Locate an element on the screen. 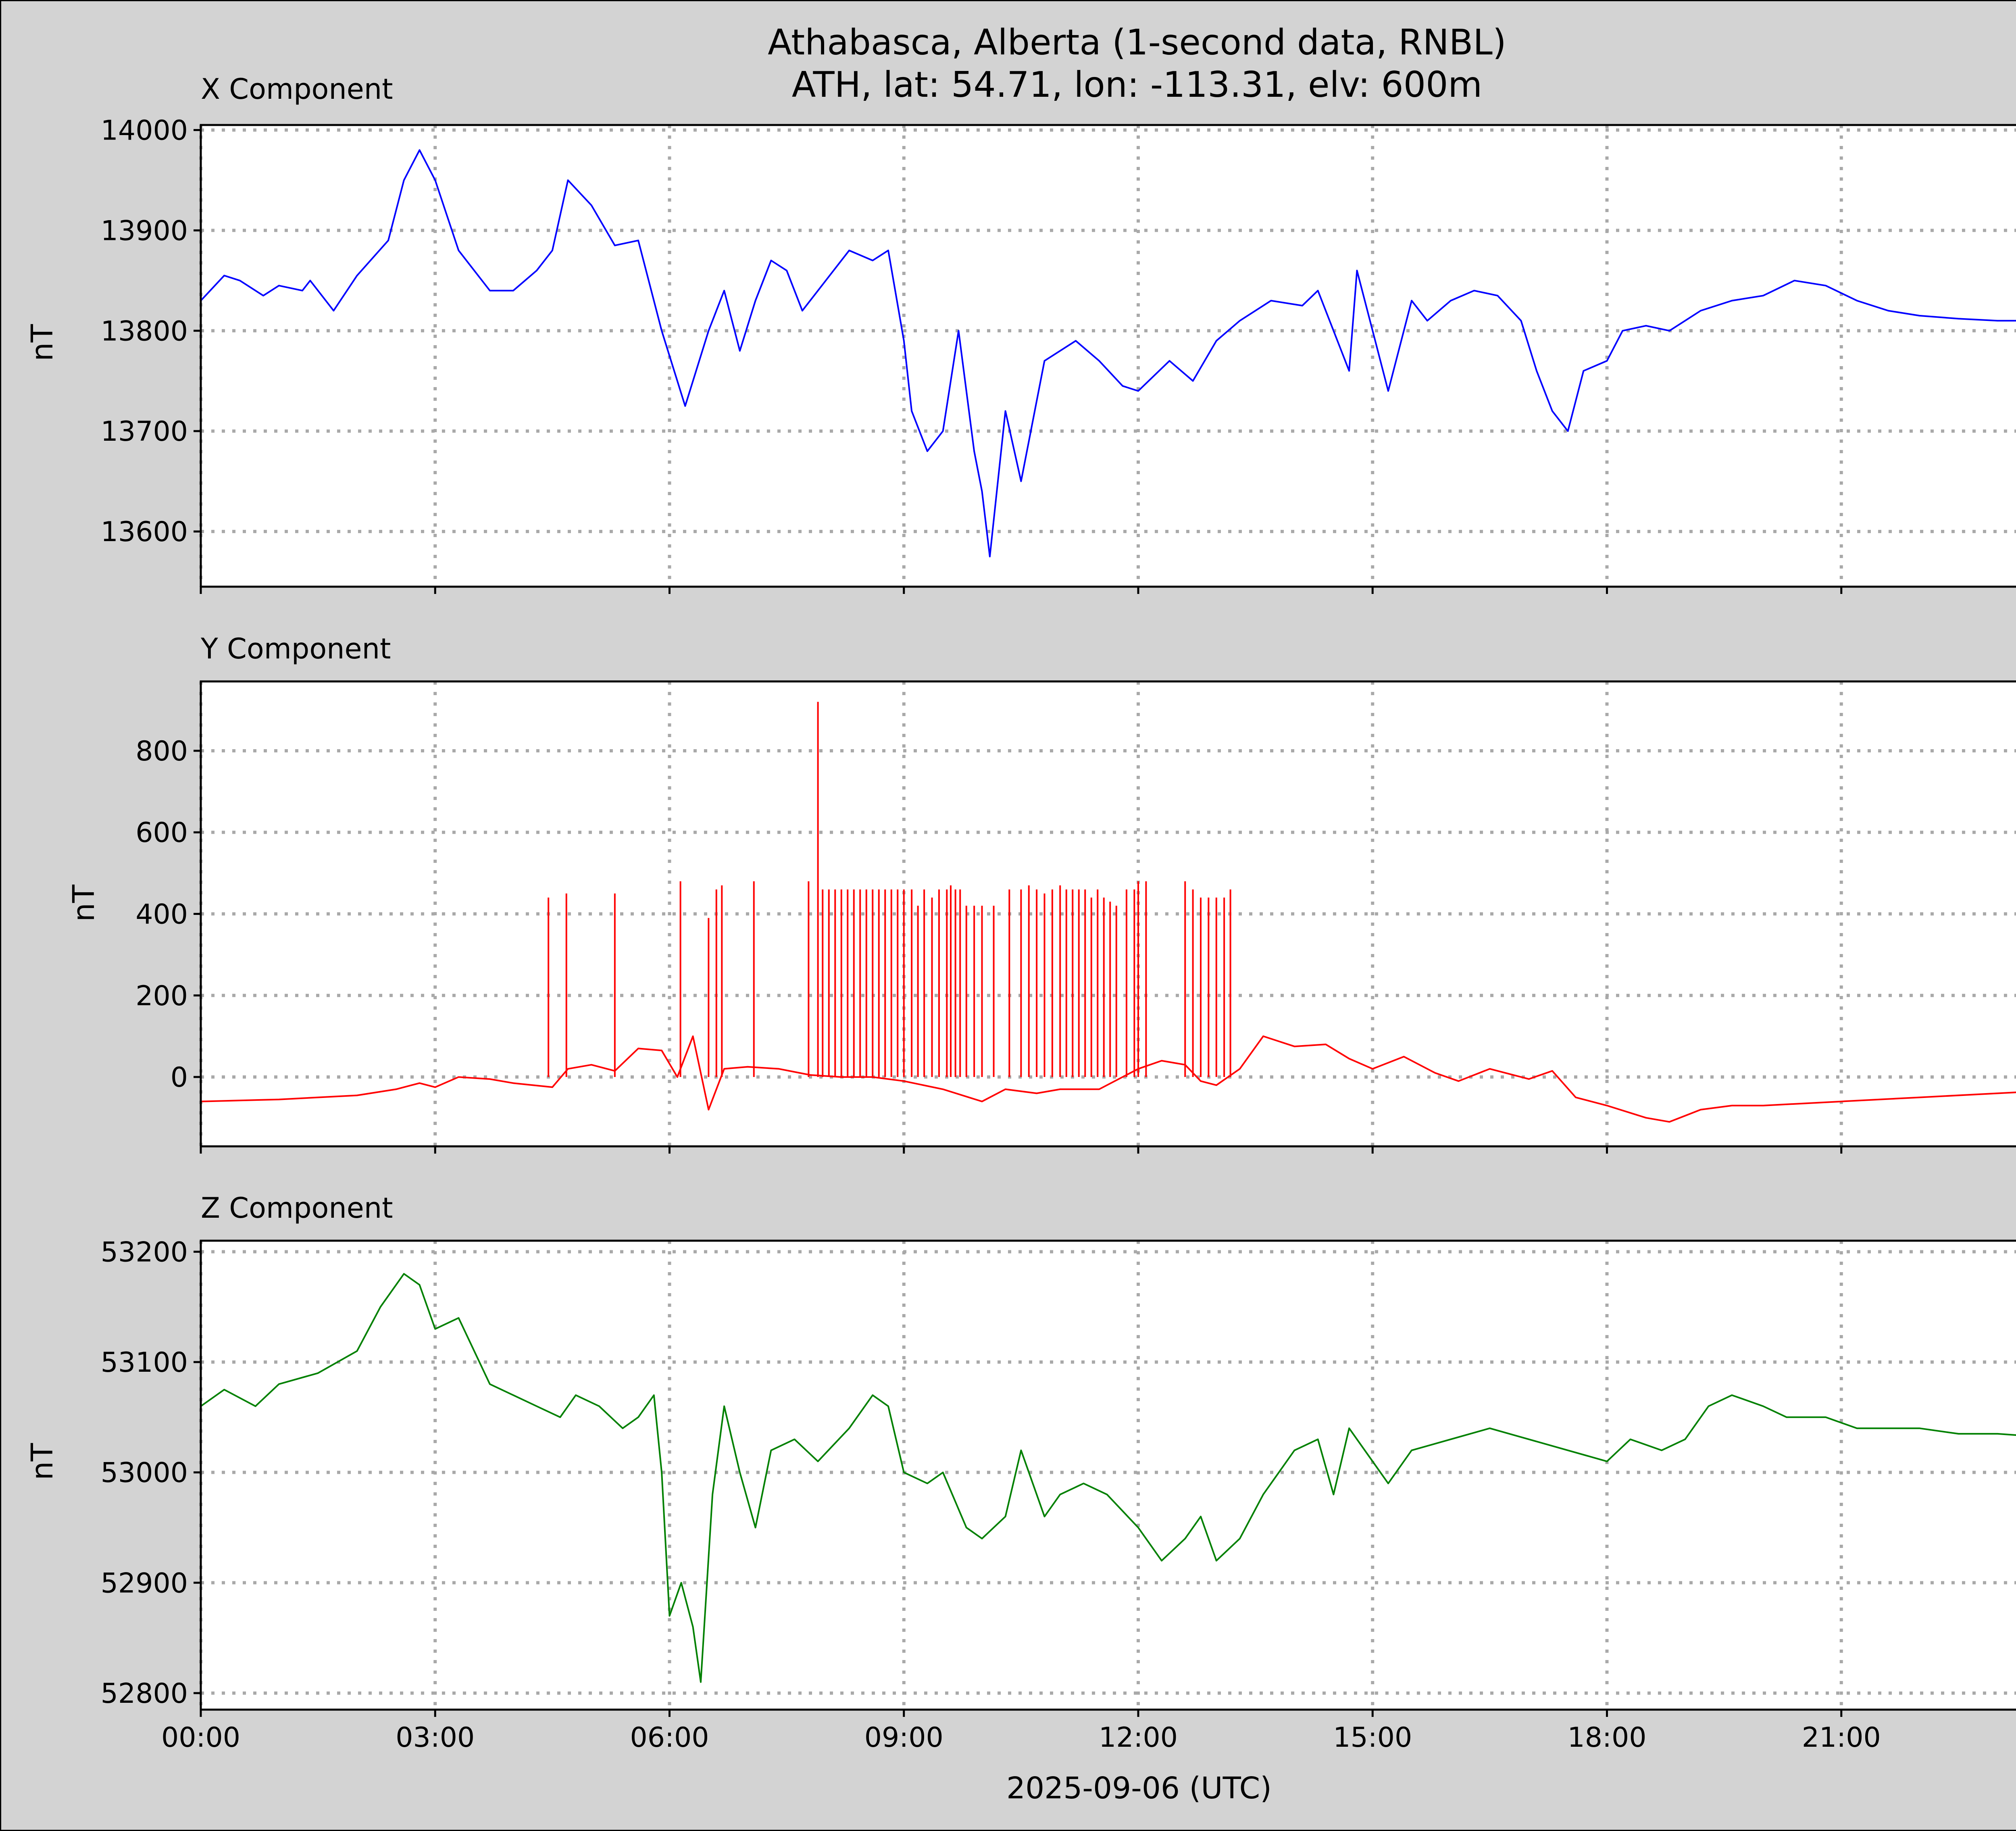 The height and width of the screenshot is (1831, 2016). y-component-ylabel: nT is located at coordinates (84, 903).